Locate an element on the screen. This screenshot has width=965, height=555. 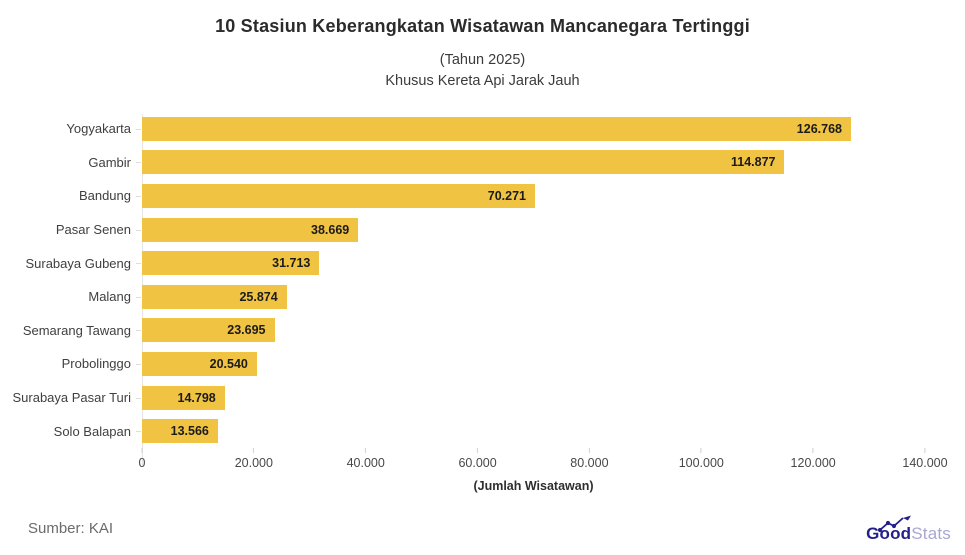
value-label: 25.874 is located at coordinates (258, 296).